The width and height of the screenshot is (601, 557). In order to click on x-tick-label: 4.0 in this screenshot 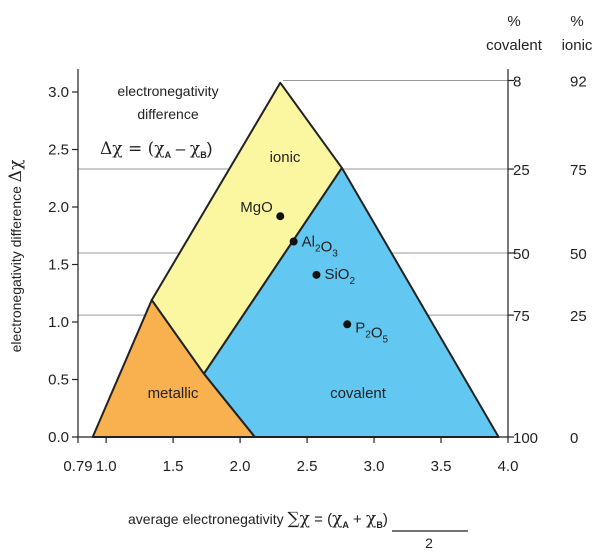, I will do `click(508, 466)`.